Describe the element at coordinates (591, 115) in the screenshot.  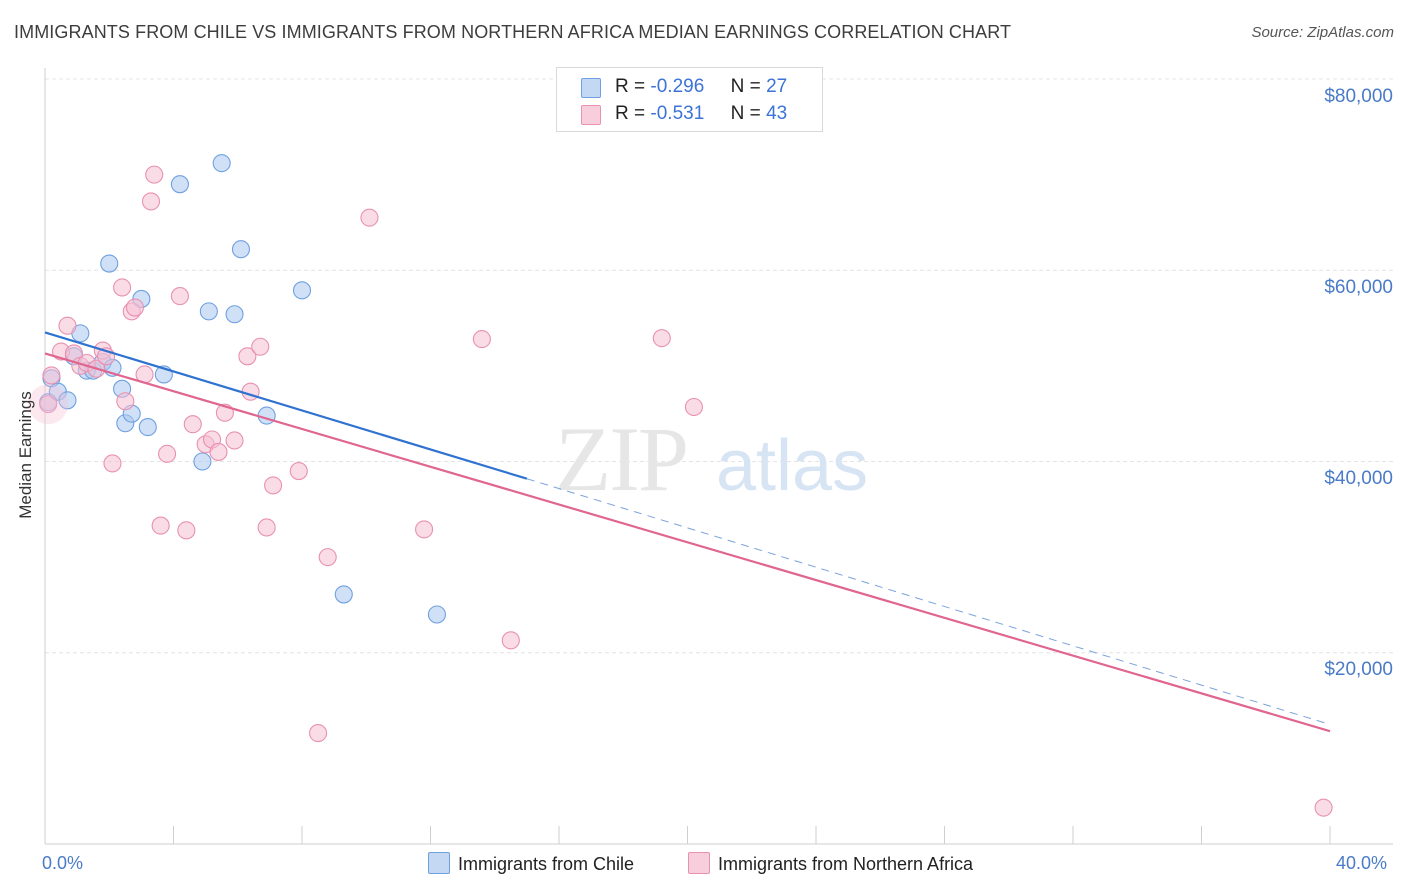
I see `legend-swatch-nafrica` at that location.